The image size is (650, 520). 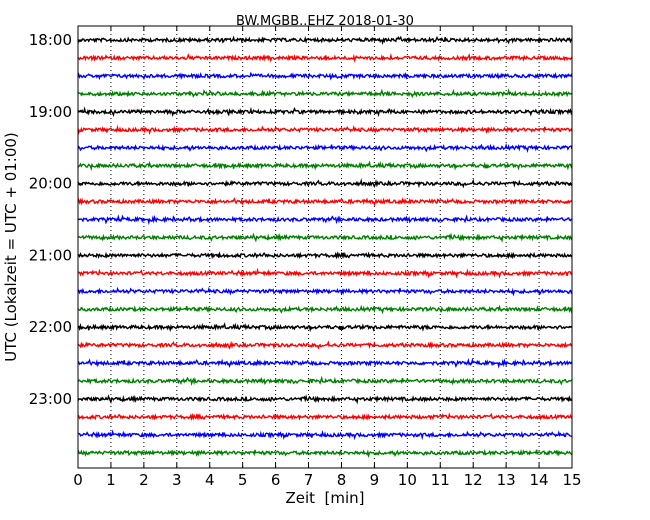 I want to click on x-tick-label-11: 11, so click(x=440, y=480).